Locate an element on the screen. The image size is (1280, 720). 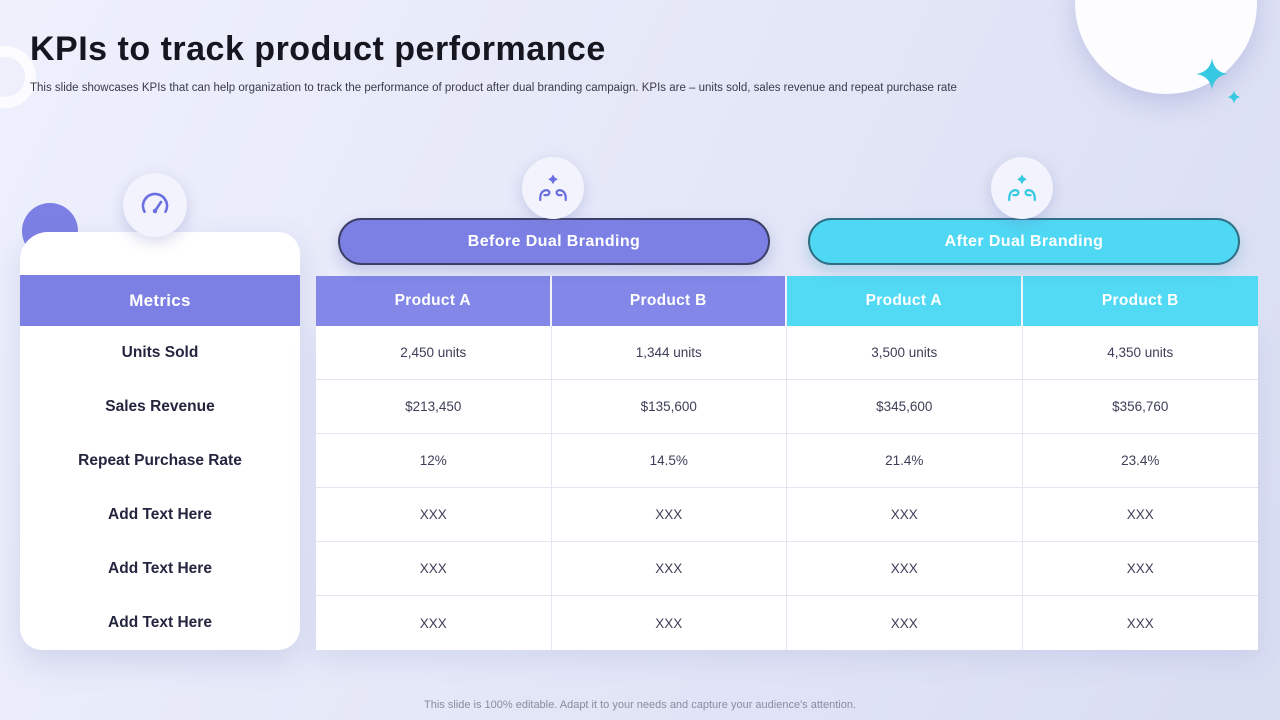
cell: 2,450 units is located at coordinates (434, 352).